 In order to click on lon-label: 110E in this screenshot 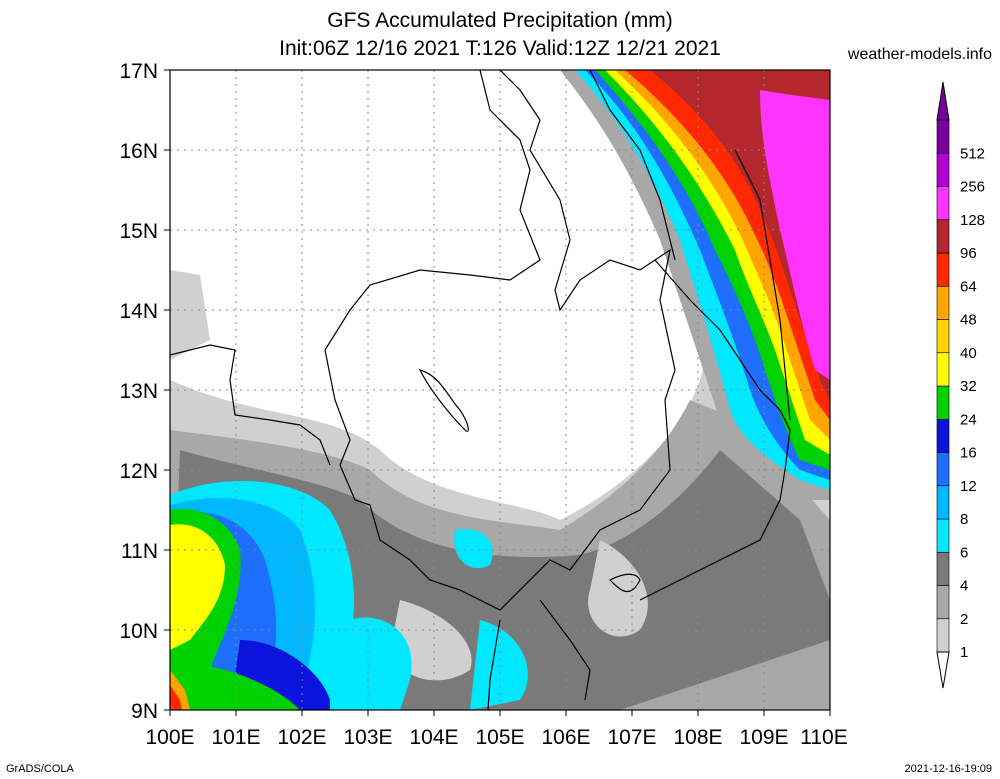, I will do `click(824, 737)`.